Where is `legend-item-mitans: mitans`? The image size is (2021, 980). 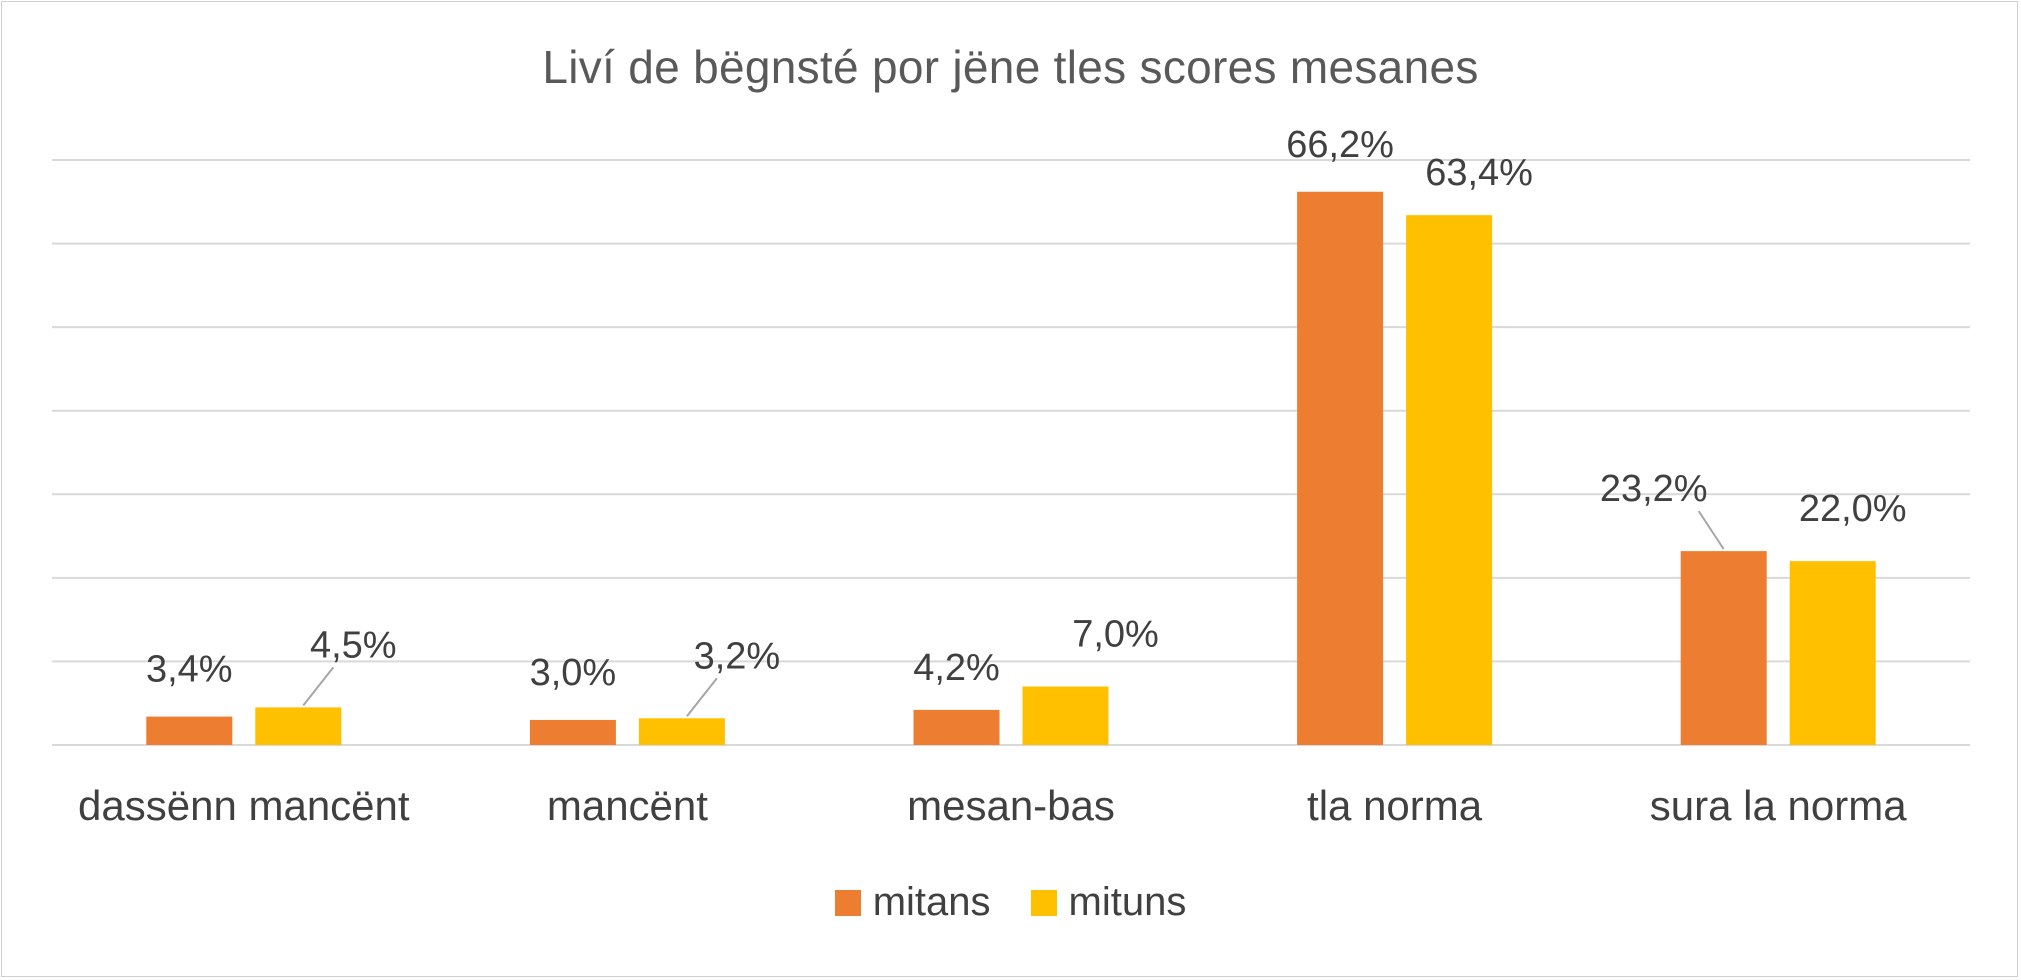
legend-item-mitans: mitans is located at coordinates (912, 902).